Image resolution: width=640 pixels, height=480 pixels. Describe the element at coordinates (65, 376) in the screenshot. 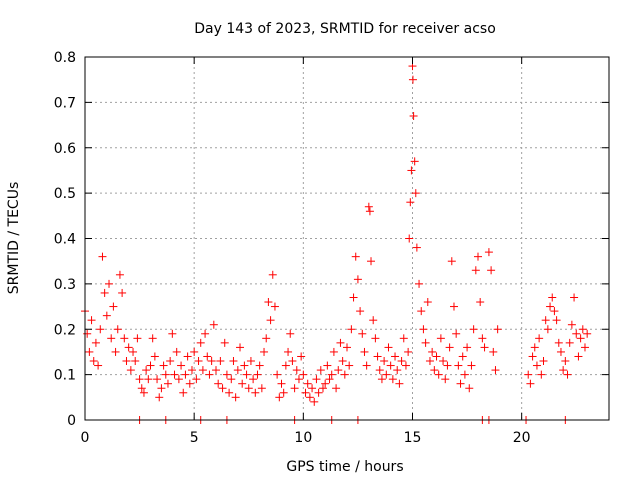

I see `y-tick-label: 0.1` at that location.